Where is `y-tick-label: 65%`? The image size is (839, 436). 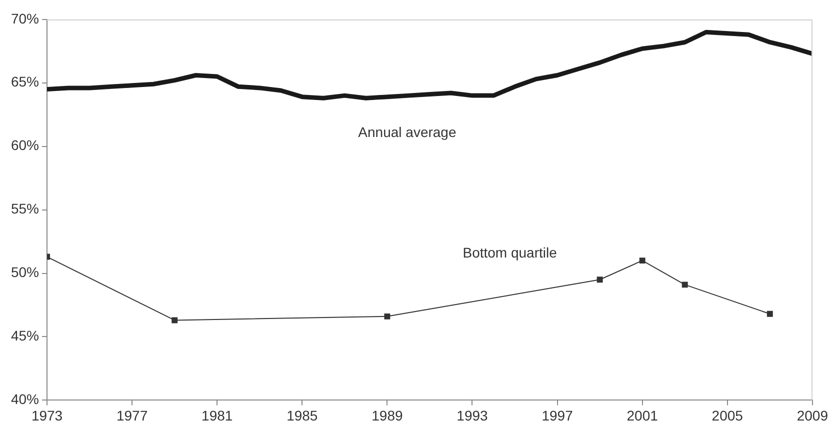
y-tick-label: 65% is located at coordinates (25, 82).